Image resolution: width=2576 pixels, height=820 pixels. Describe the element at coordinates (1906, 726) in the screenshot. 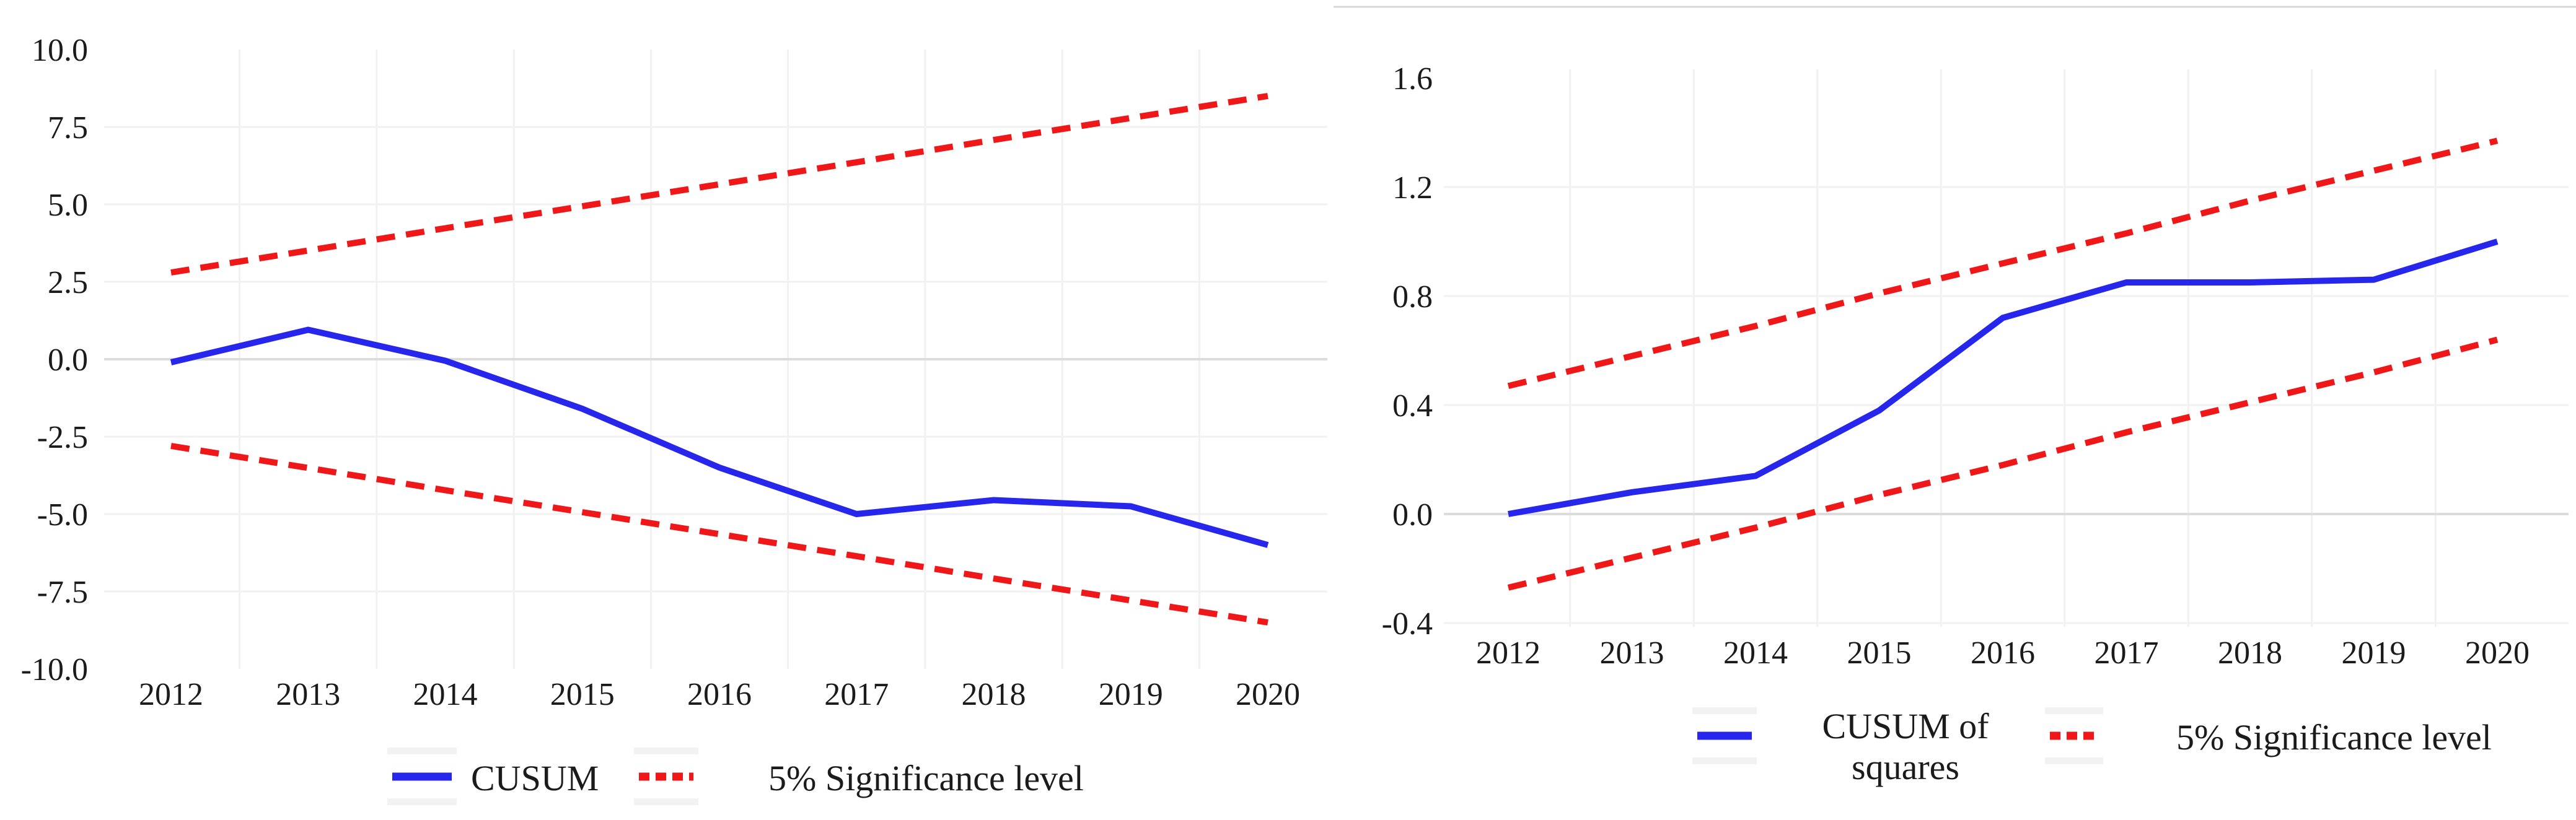

I see `legend-label: CUSUM of` at that location.